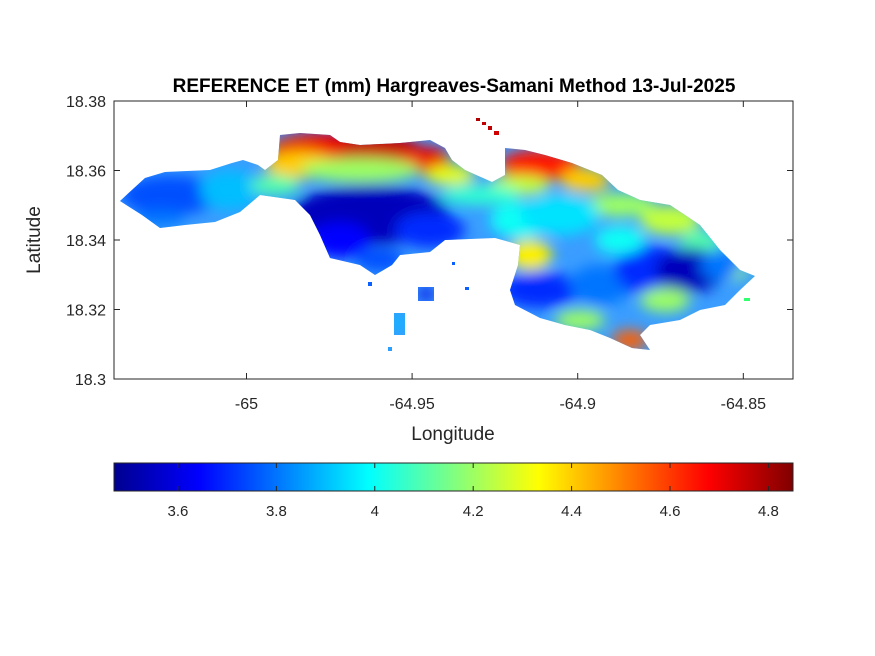 This screenshot has width=875, height=656. What do you see at coordinates (178, 511) in the screenshot?
I see `colorbar-tick-label: 3.6` at bounding box center [178, 511].